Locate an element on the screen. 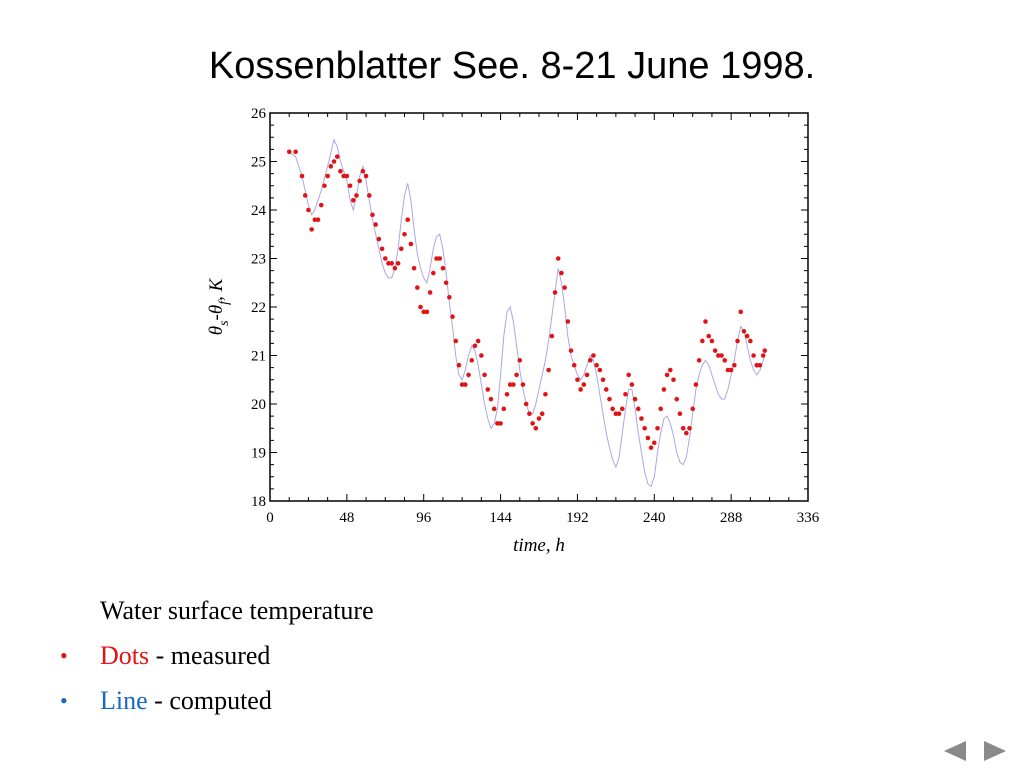 The width and height of the screenshot is (1024, 768). x-axis-label: time, h is located at coordinates (539, 545).